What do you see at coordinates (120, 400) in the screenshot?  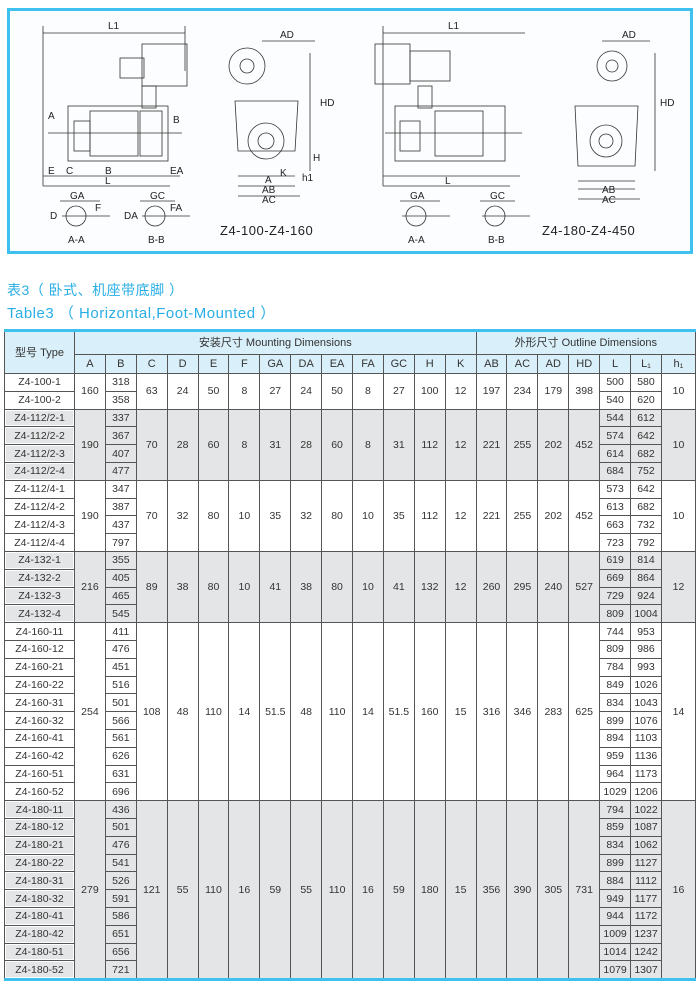 I see `cell-b: 358` at bounding box center [120, 400].